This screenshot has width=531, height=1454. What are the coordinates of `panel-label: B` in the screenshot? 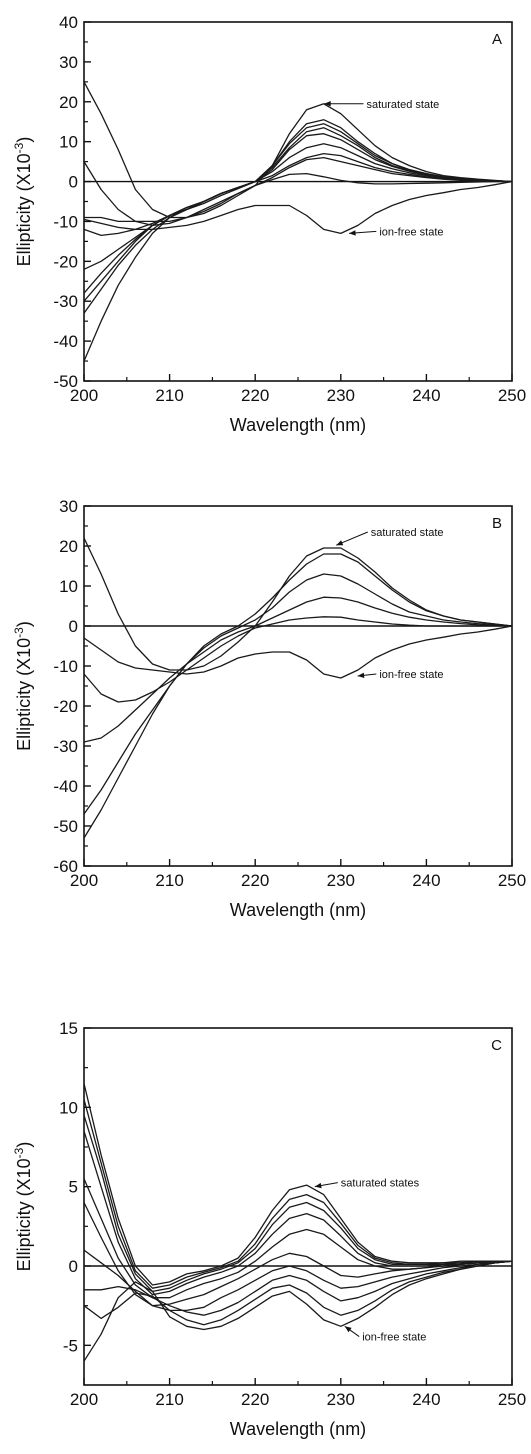 It's located at (497, 523).